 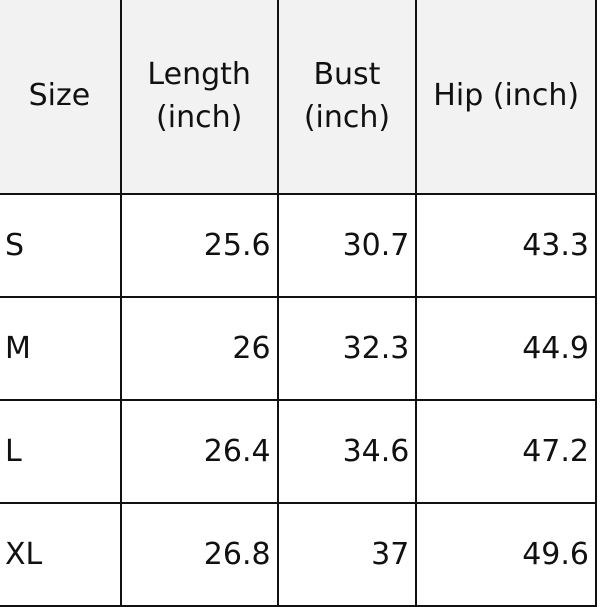 What do you see at coordinates (506, 554) in the screenshot?
I see `hip-cell: 49.6` at bounding box center [506, 554].